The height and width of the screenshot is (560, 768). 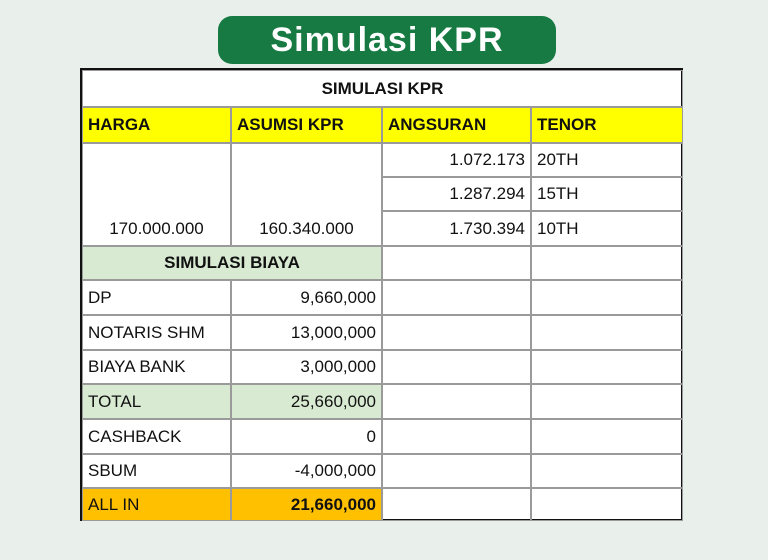 I want to click on angsuran-cell: 1.287.294, so click(x=456, y=194).